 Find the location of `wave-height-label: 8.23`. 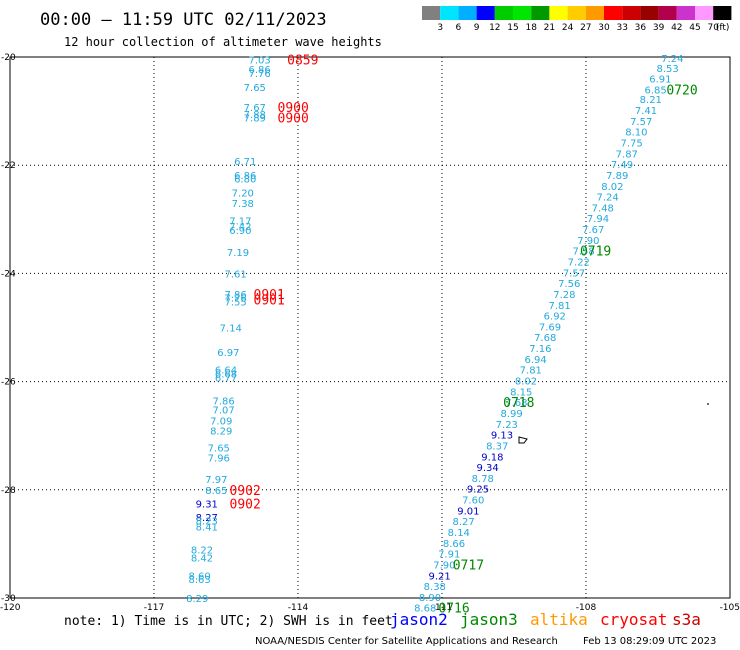

wave-height-label: 8.23 is located at coordinates (207, 522).